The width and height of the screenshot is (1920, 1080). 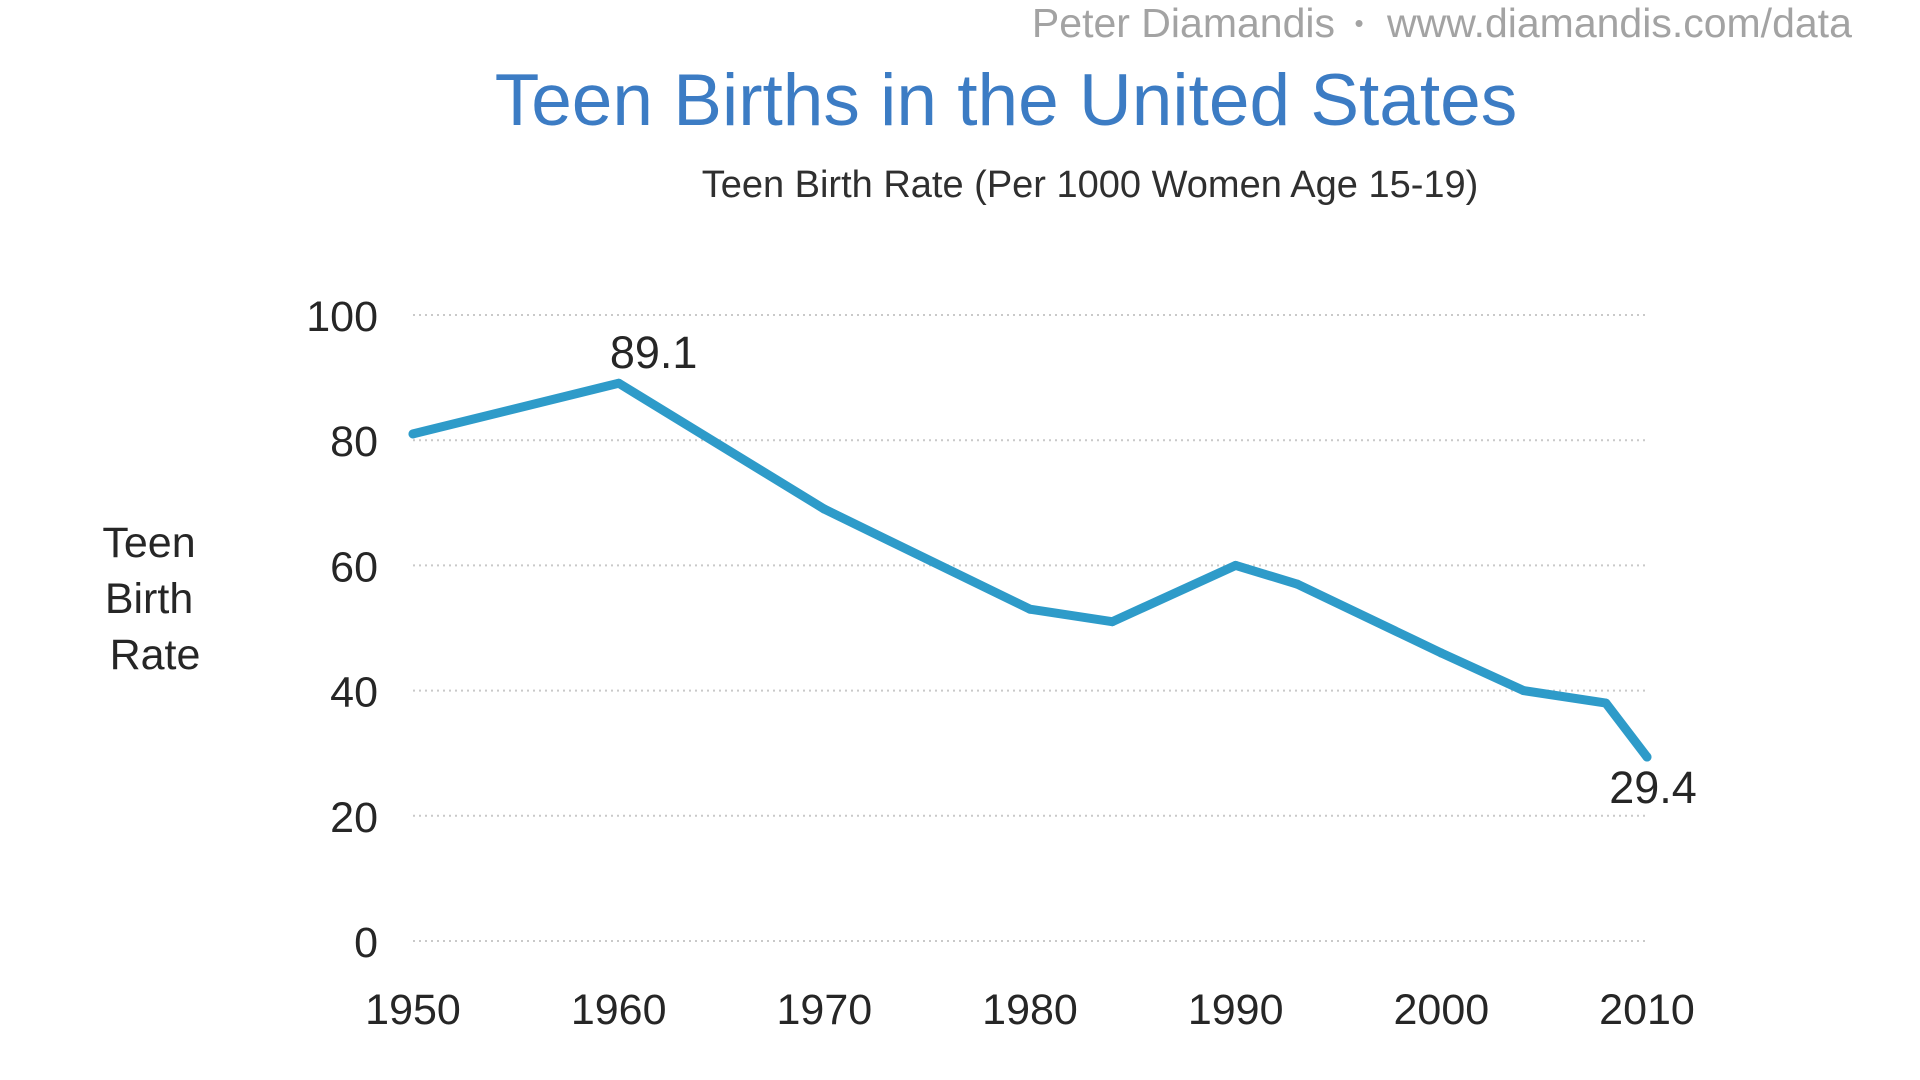 I want to click on chart-title: Teen Births in the United States, so click(x=1006, y=100).